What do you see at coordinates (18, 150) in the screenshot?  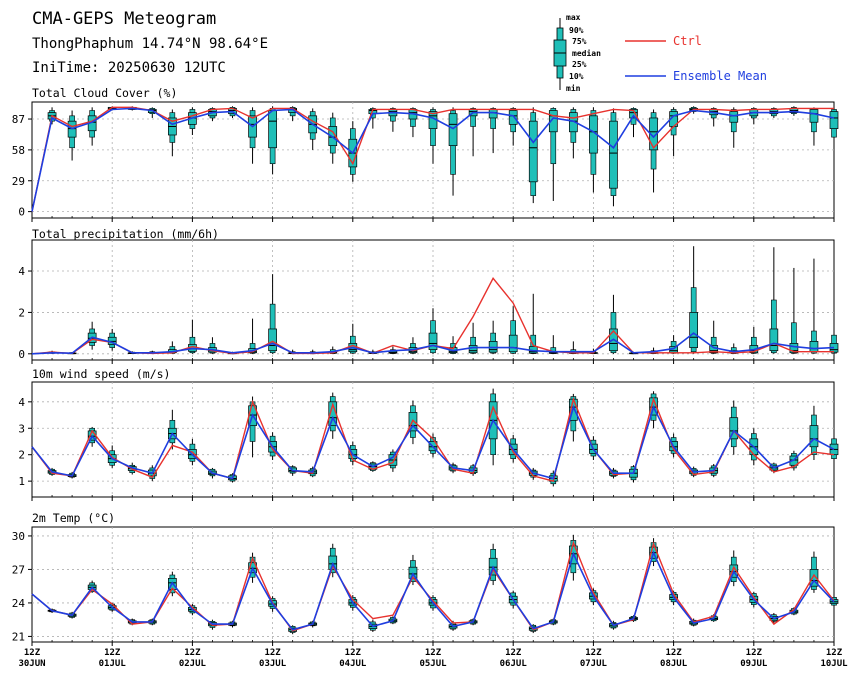 I see `y-tick-label: 58` at bounding box center [18, 150].